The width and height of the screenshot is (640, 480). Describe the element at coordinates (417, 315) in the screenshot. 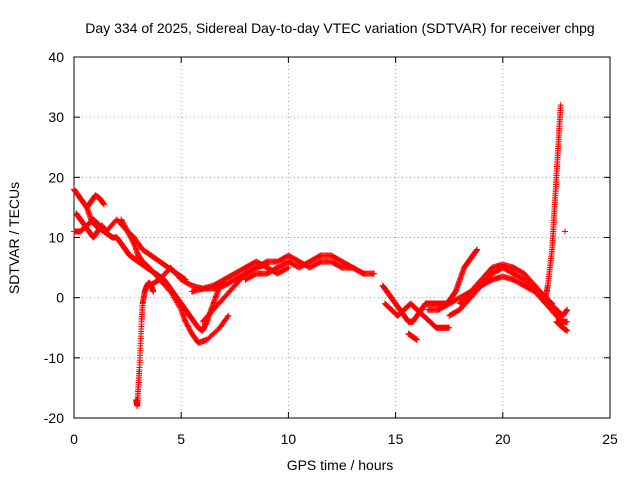

I see `series-arc-k` at that location.